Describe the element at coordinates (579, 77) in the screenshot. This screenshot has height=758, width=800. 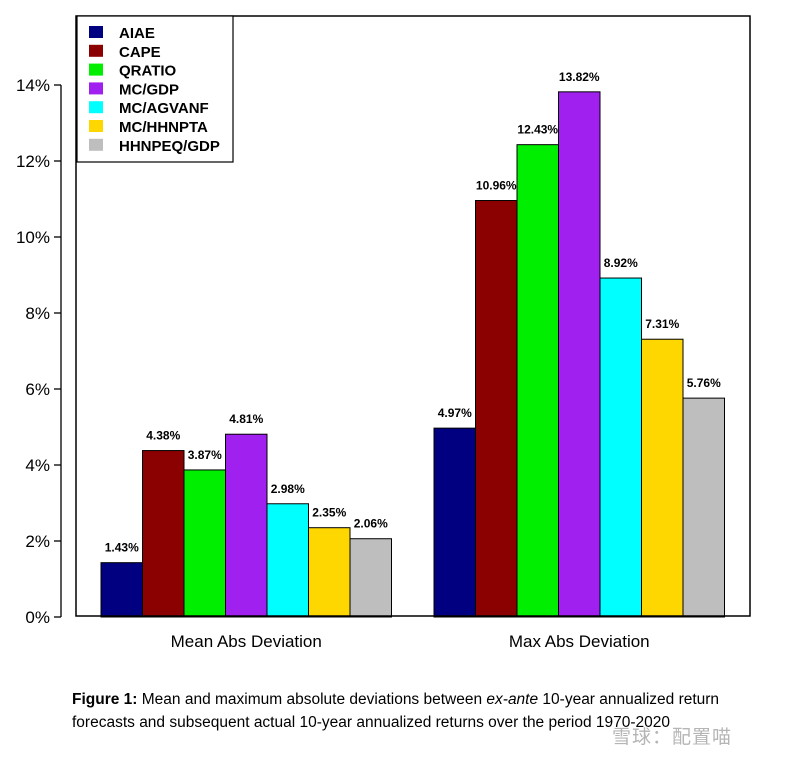
I see `data-label: 13.82%` at that location.